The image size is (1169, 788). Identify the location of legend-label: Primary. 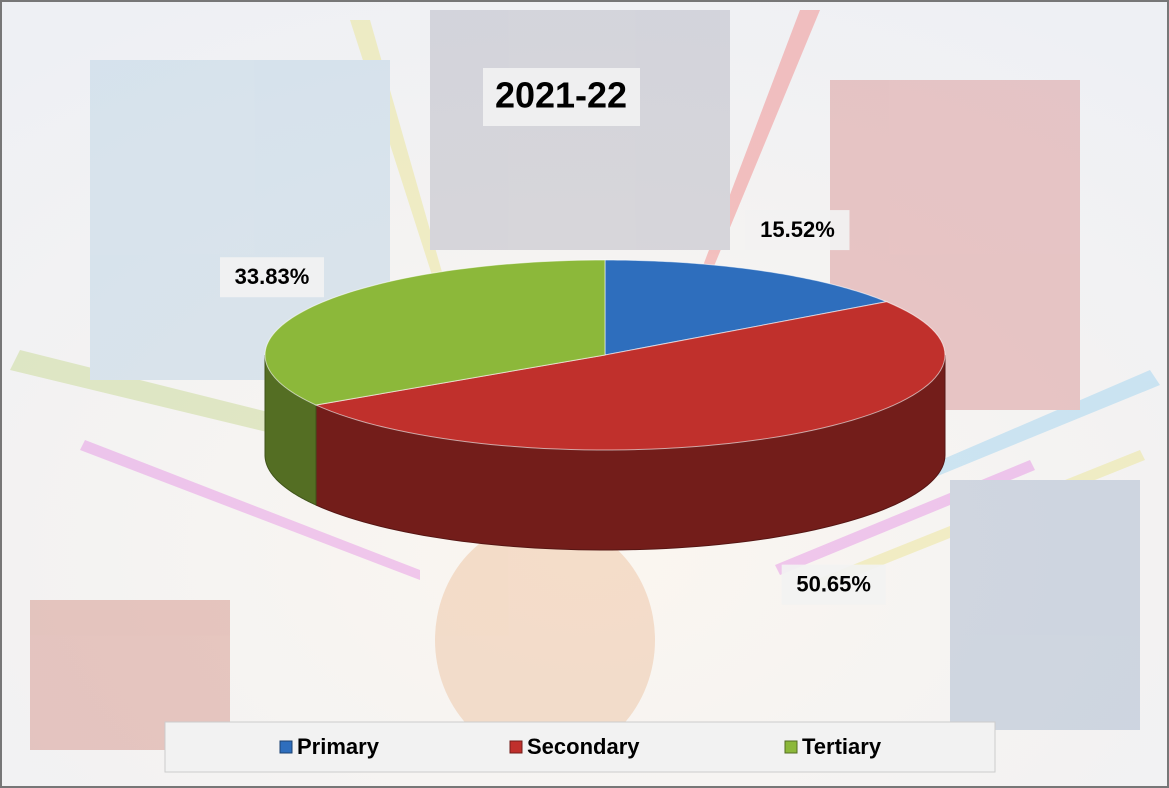
(338, 746).